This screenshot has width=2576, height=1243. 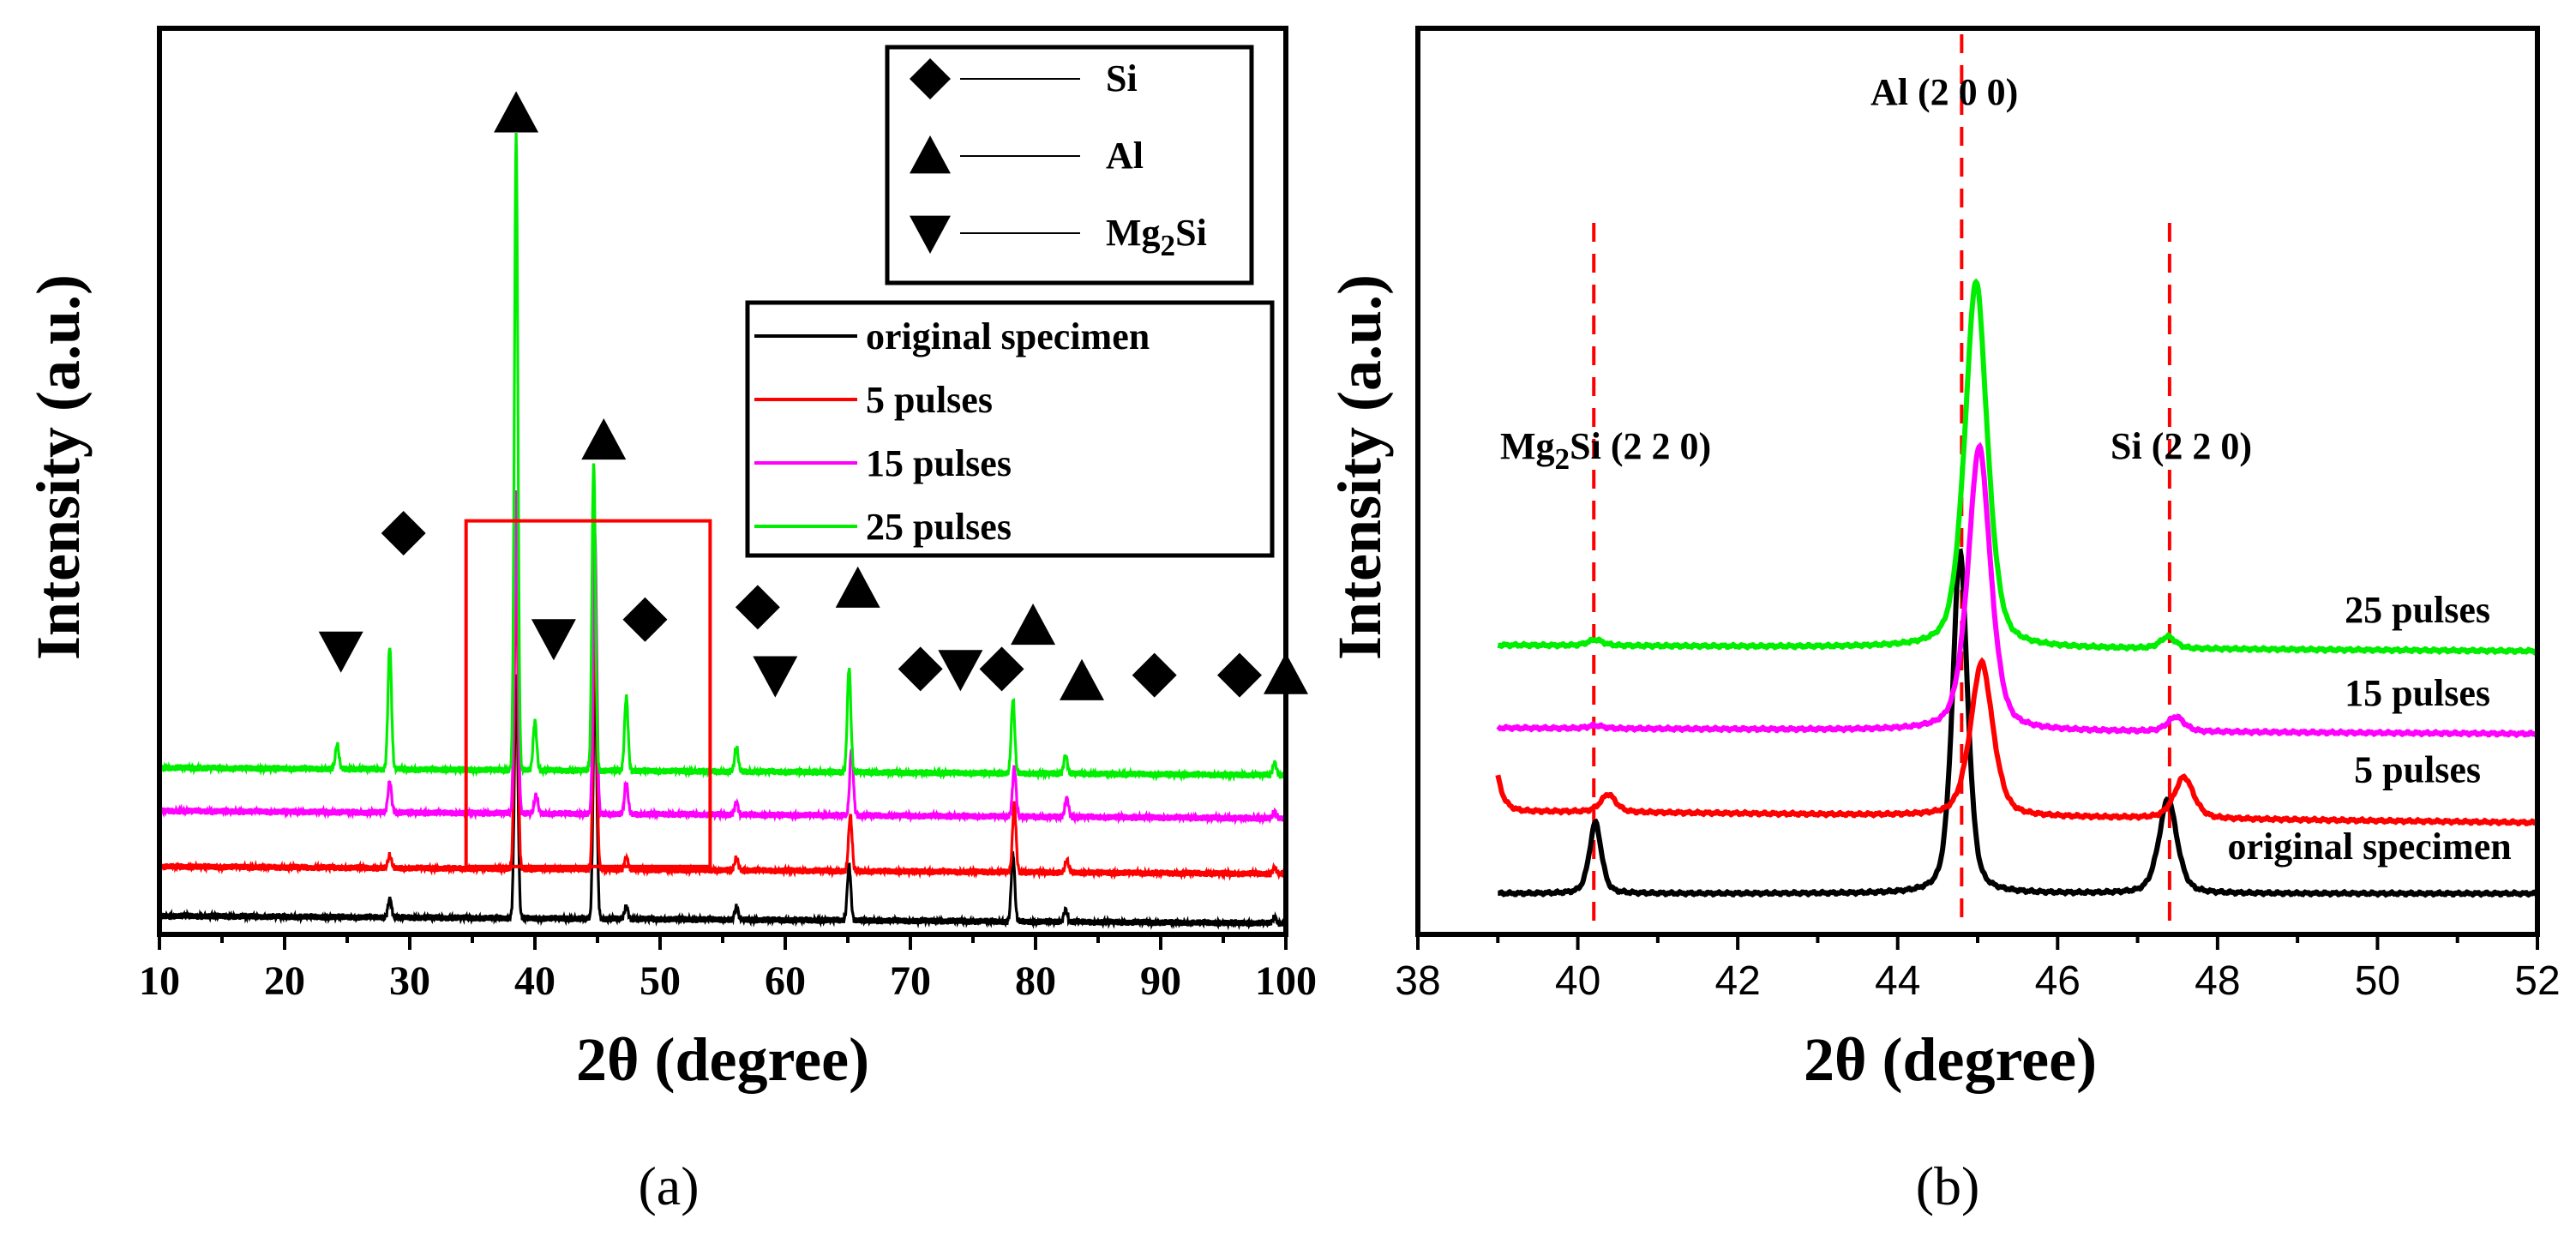 What do you see at coordinates (2369, 847) in the screenshot?
I see `curve-label: original specimen` at bounding box center [2369, 847].